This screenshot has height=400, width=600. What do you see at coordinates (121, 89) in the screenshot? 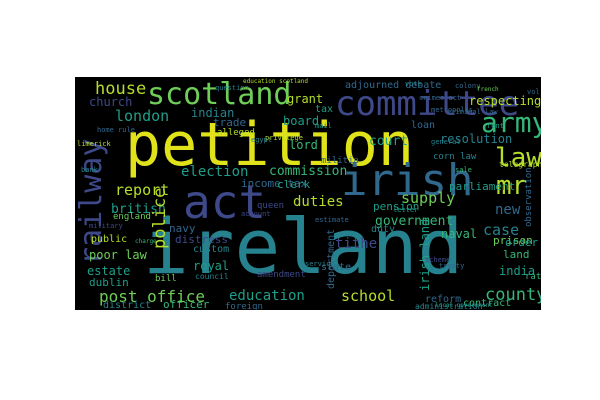
I see `word: house` at bounding box center [121, 89].